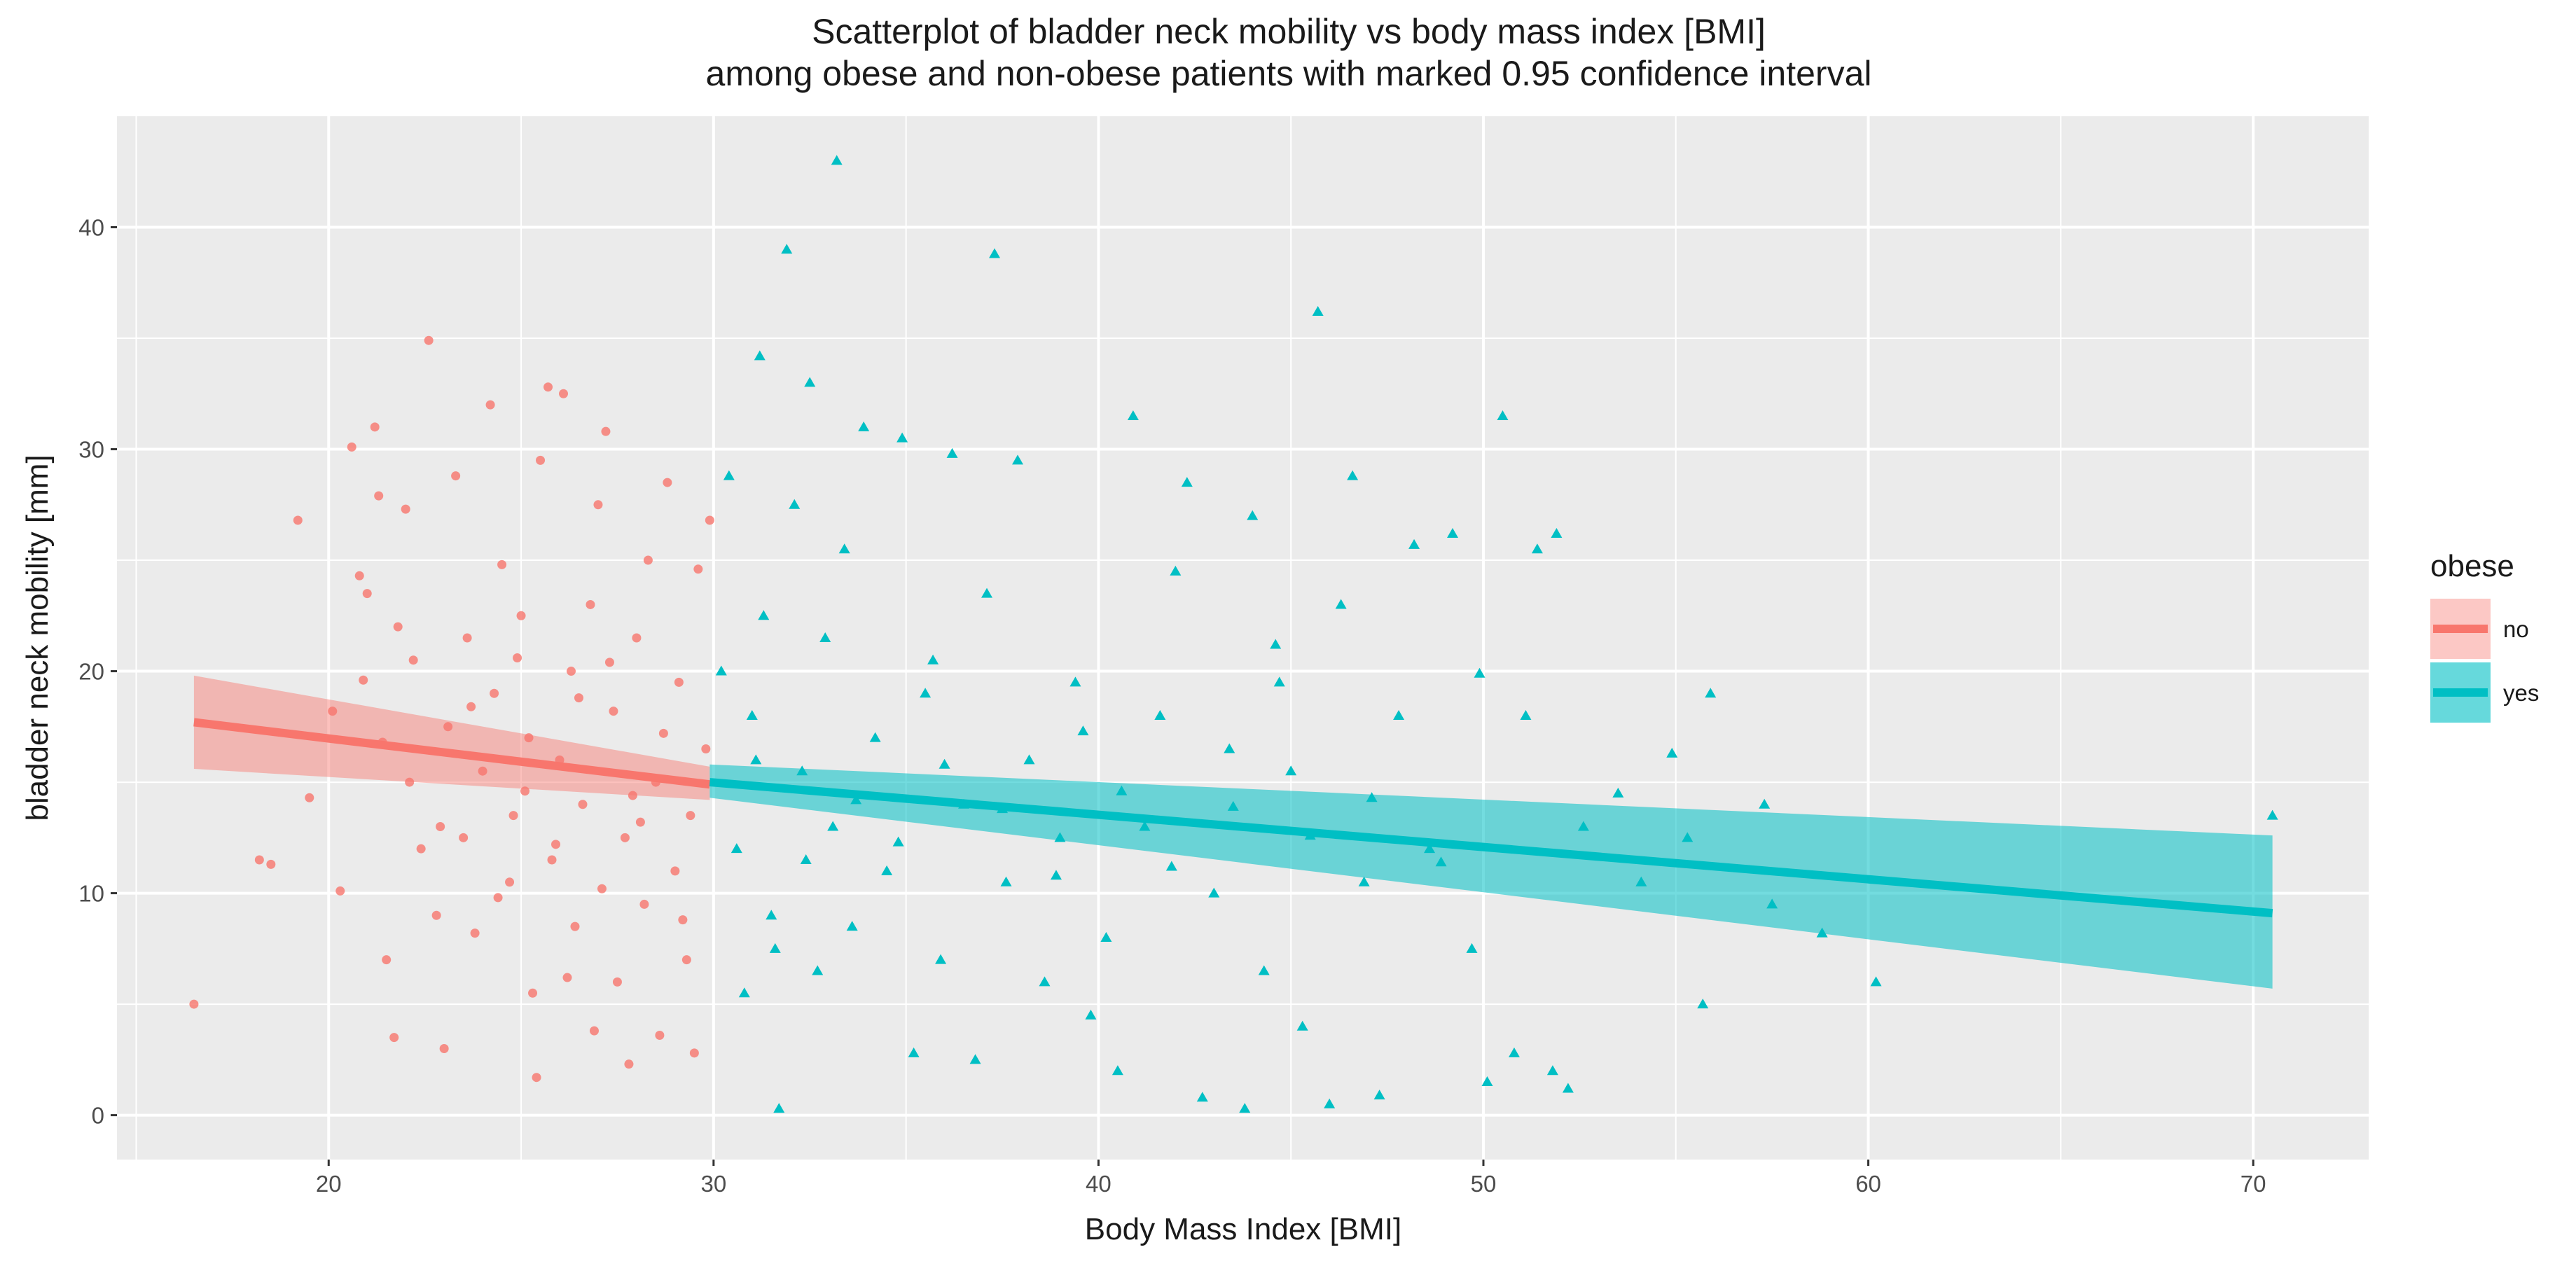  What do you see at coordinates (1491, 876) in the screenshot?
I see `ci-ribbon-yes` at bounding box center [1491, 876].